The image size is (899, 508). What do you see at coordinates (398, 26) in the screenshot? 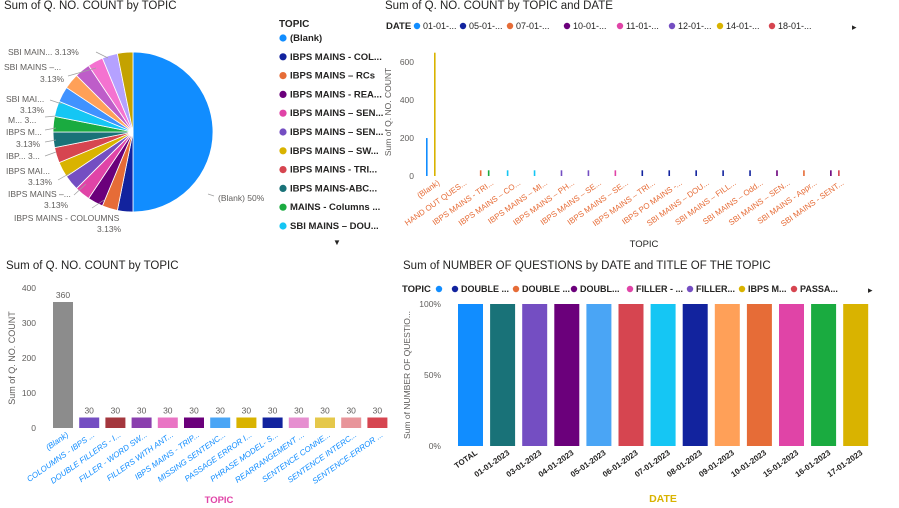
I see `legend-title: DATE` at bounding box center [398, 26].